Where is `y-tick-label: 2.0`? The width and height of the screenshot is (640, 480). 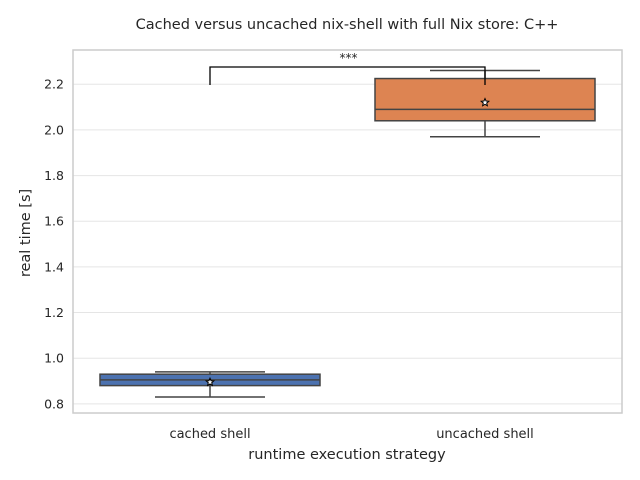 y-tick-label: 2.0 is located at coordinates (54, 129).